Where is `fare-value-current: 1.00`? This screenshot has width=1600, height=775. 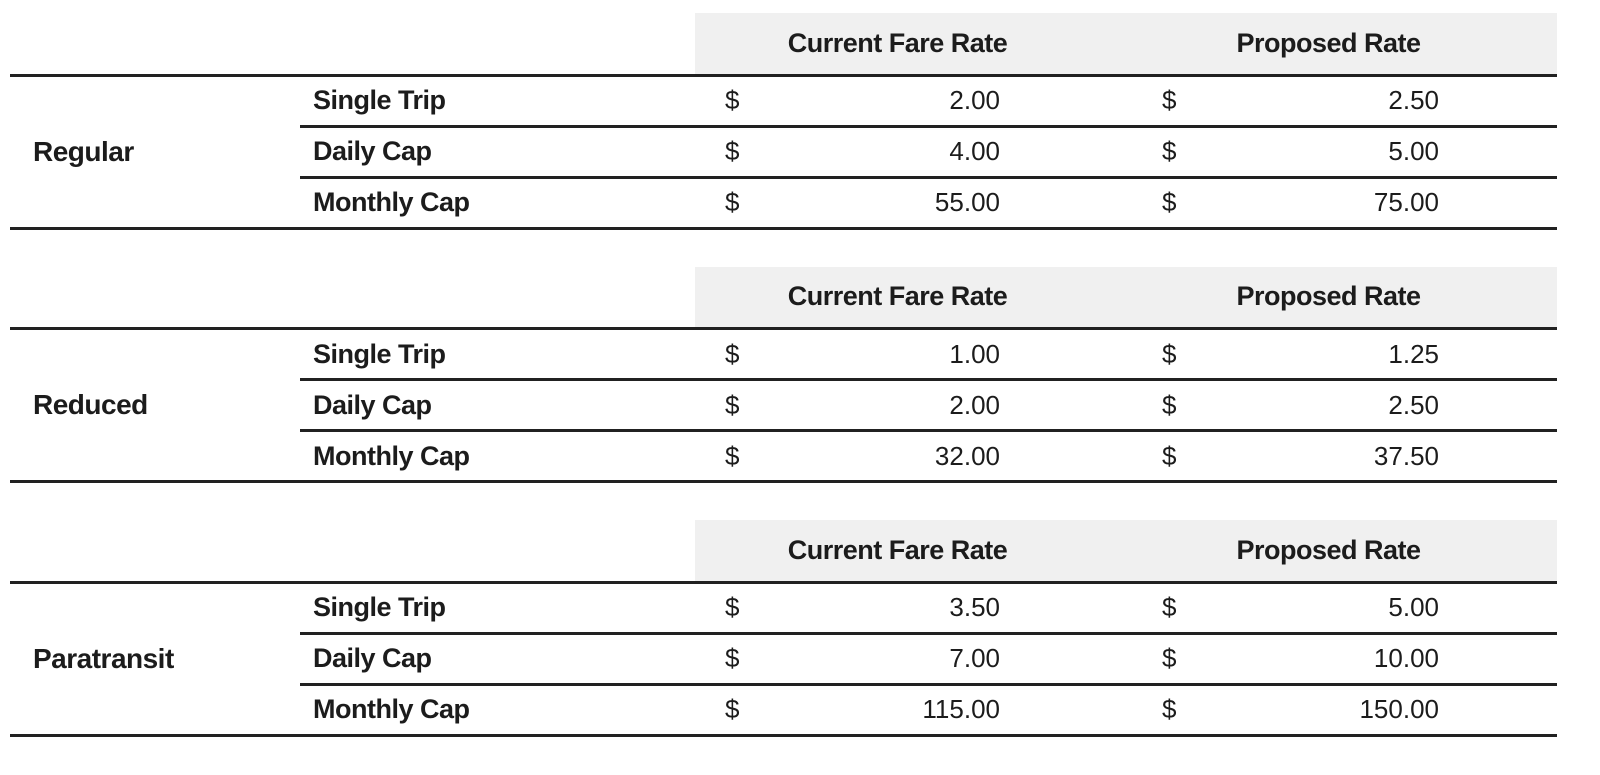 fare-value-current: 1.00 is located at coordinates (974, 353).